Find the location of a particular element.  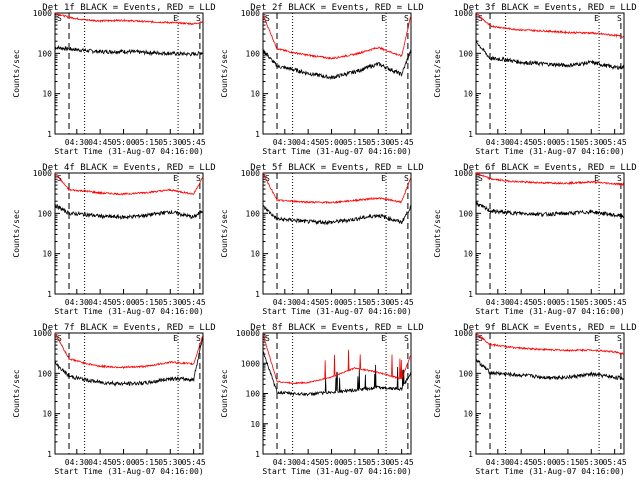

panel-title: Det 4f BLACK = Events, RED = LLD is located at coordinates (128, 168).